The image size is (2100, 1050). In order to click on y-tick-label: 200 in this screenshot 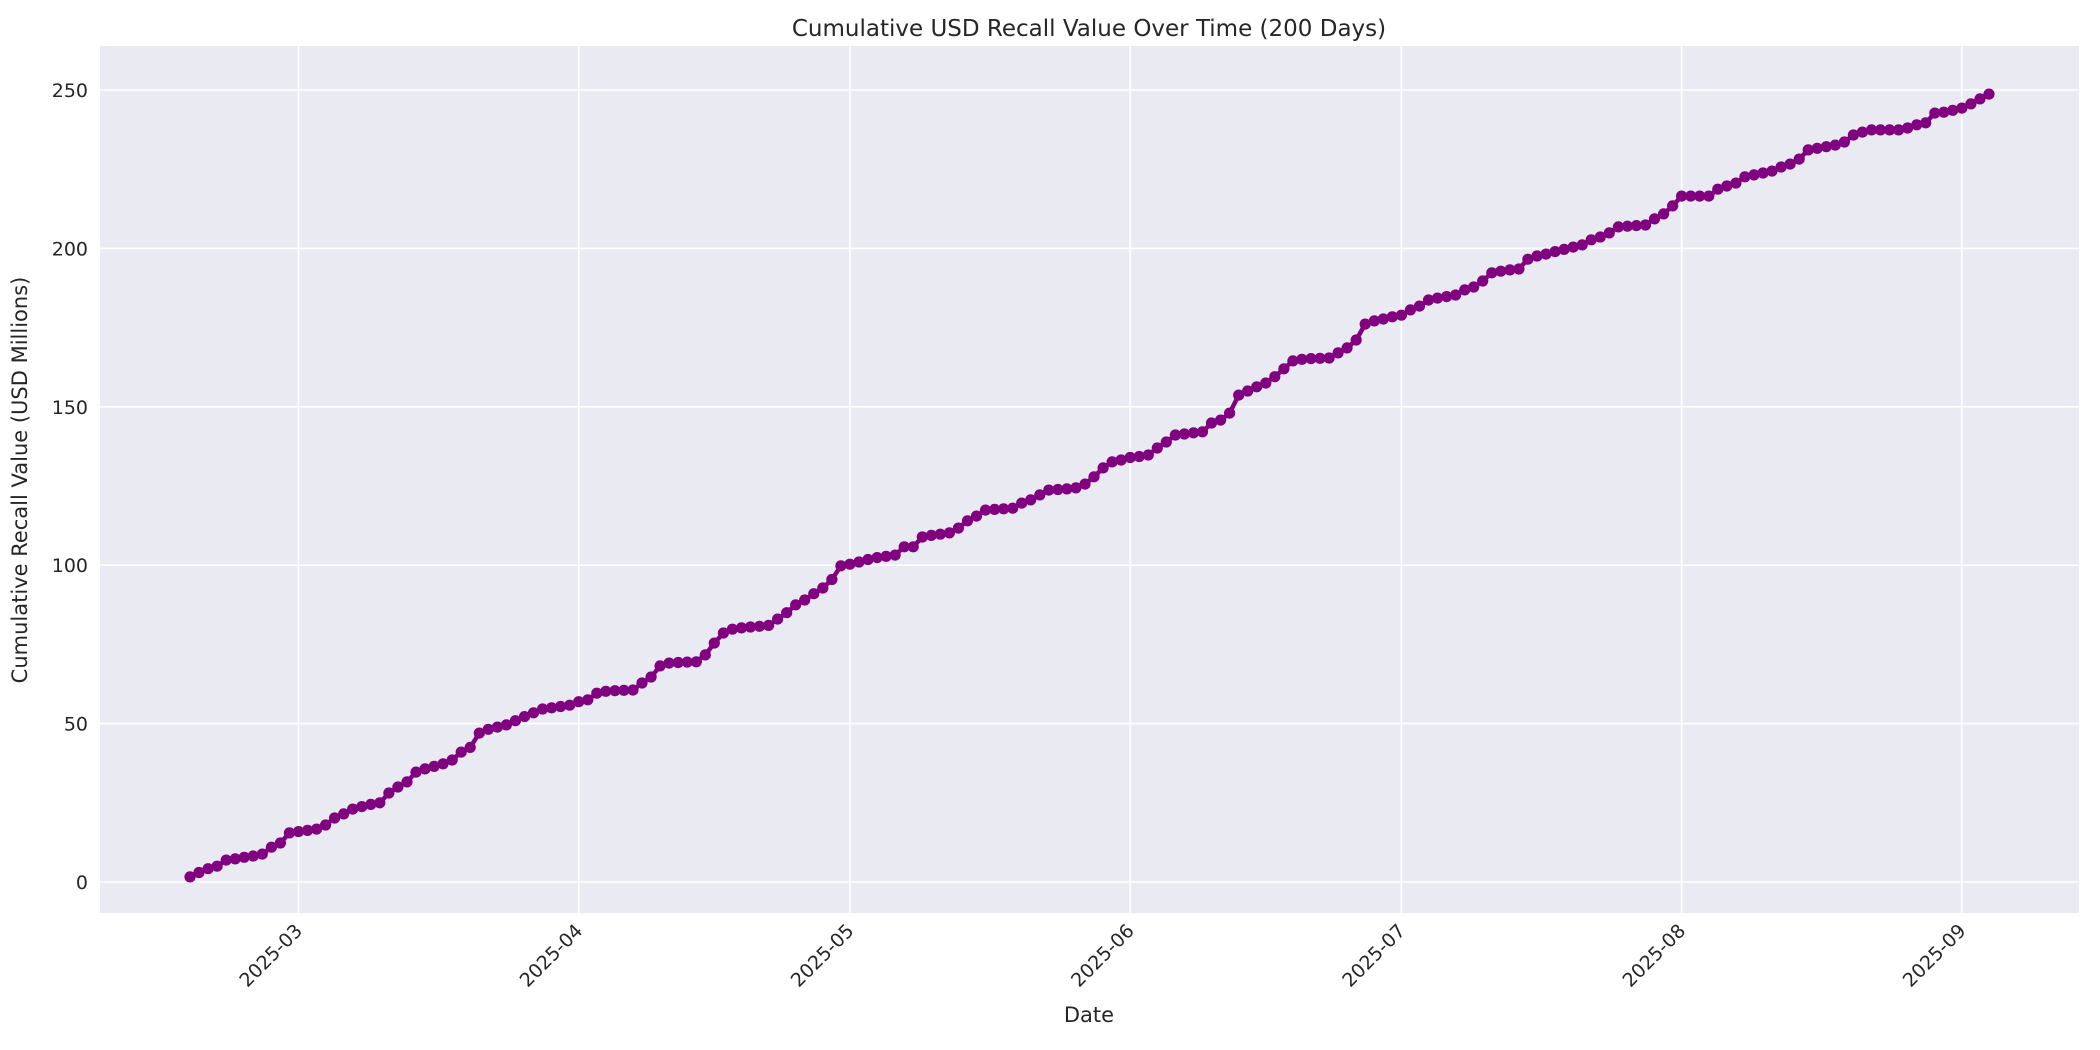, I will do `click(70, 249)`.